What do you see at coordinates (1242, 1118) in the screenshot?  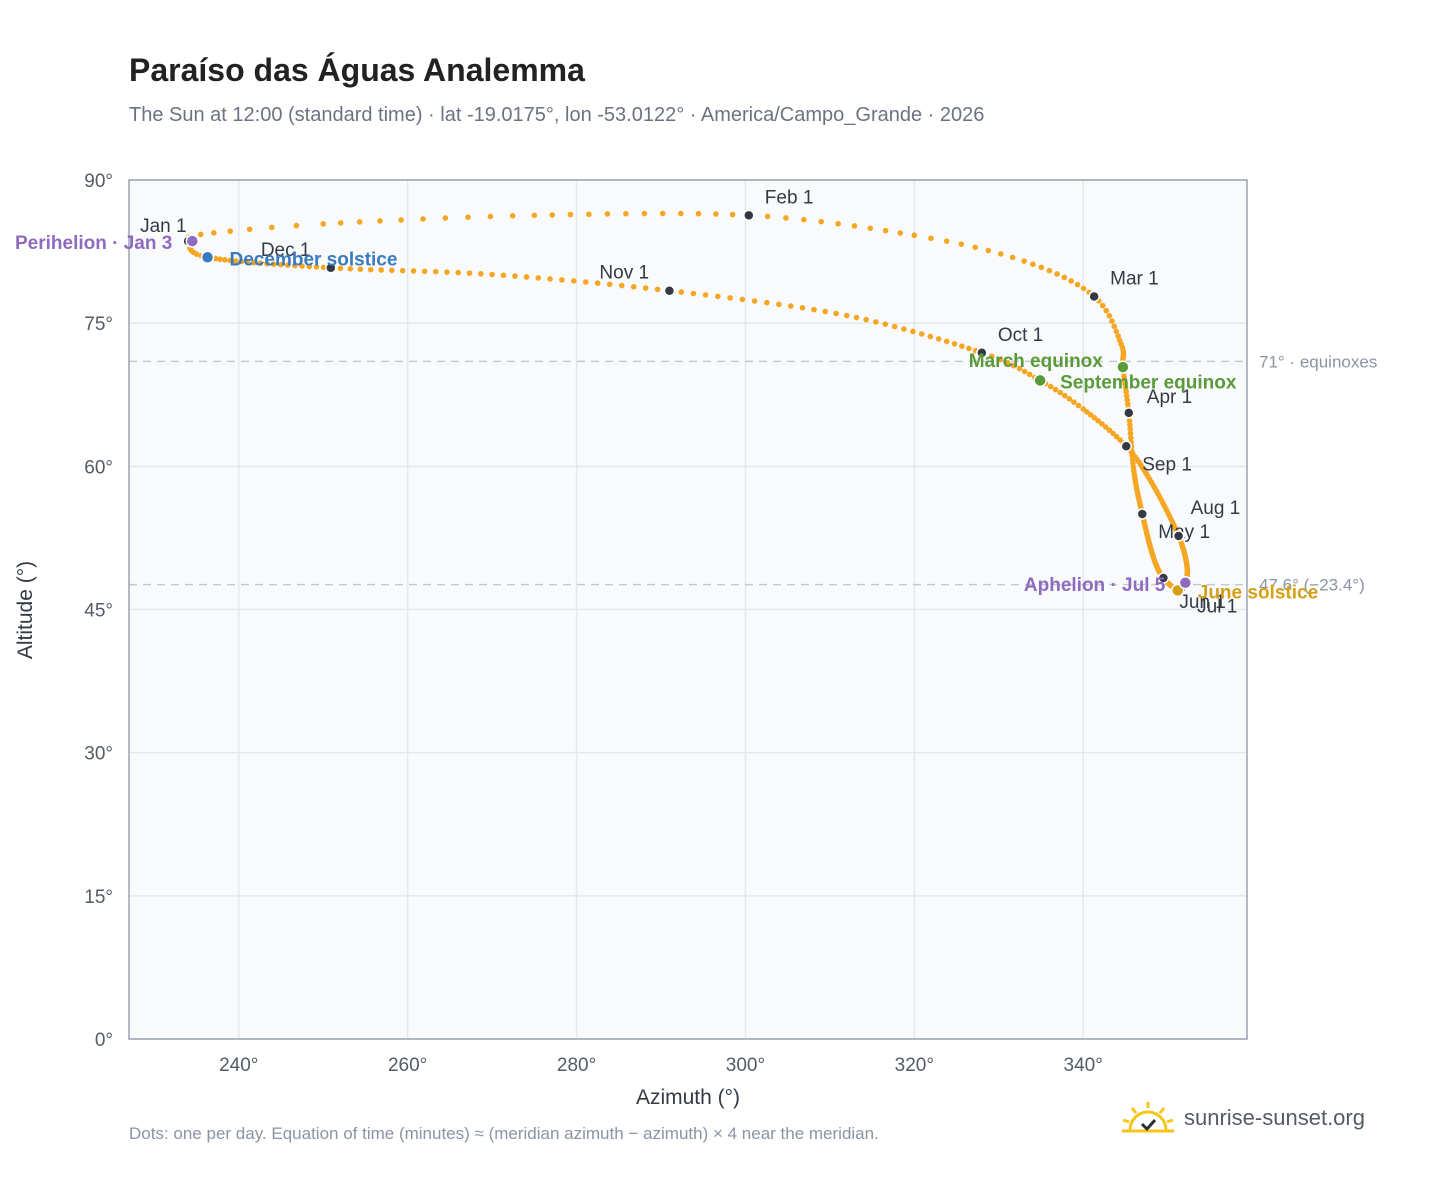 I see `brand: sunrise-sunset.org` at bounding box center [1242, 1118].